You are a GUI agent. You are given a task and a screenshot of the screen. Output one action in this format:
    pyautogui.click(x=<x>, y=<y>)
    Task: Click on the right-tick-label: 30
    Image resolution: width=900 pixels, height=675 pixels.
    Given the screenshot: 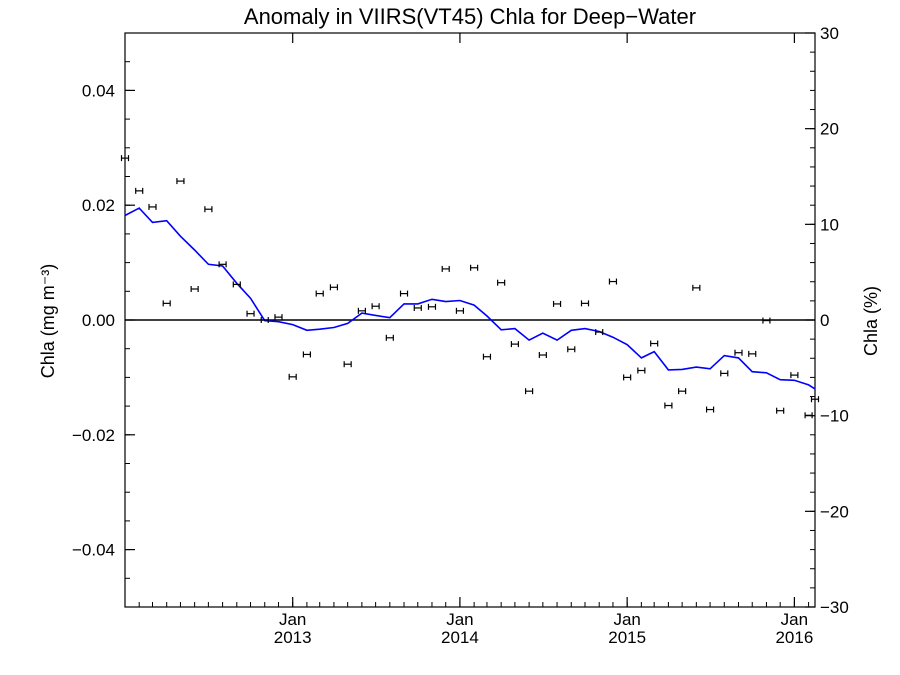 What is the action you would take?
    pyautogui.click(x=829, y=33)
    